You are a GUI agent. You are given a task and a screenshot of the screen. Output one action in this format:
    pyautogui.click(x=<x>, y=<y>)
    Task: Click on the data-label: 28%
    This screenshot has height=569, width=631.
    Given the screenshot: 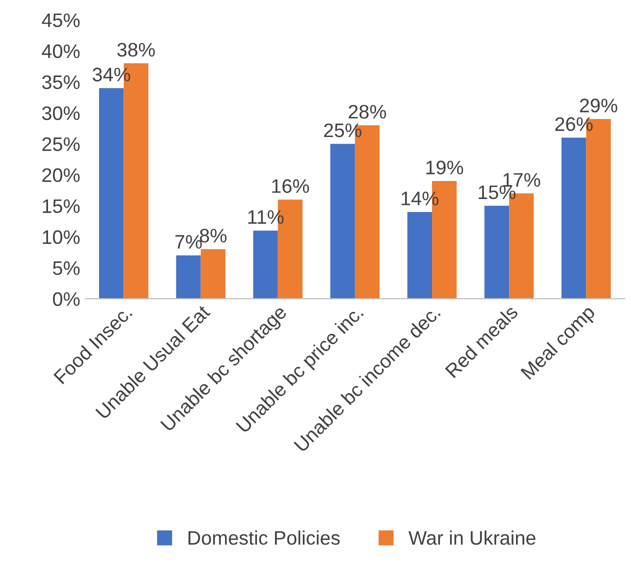 What is the action you would take?
    pyautogui.click(x=367, y=111)
    